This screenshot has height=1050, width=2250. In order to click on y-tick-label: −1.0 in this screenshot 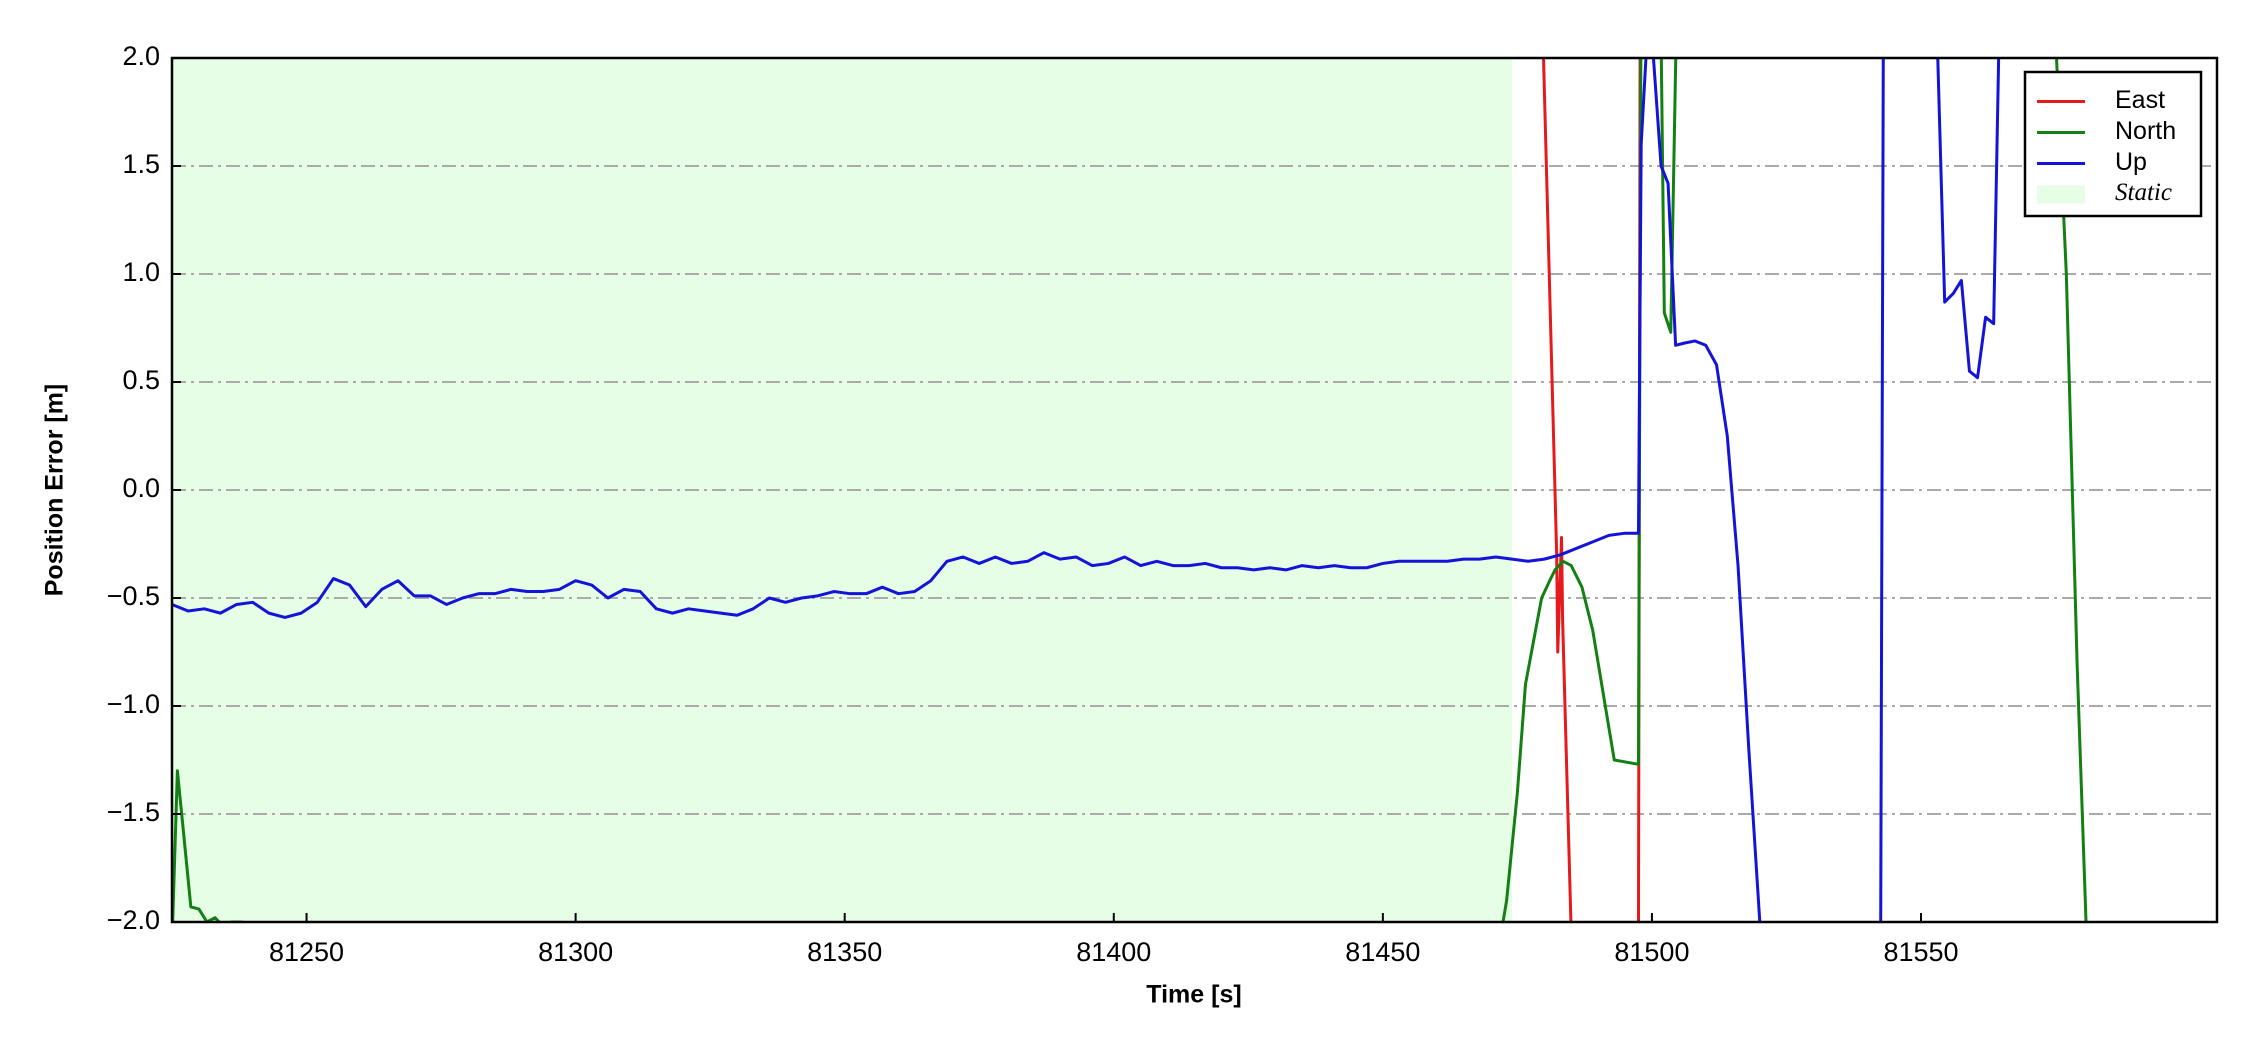, I will do `click(133, 704)`.